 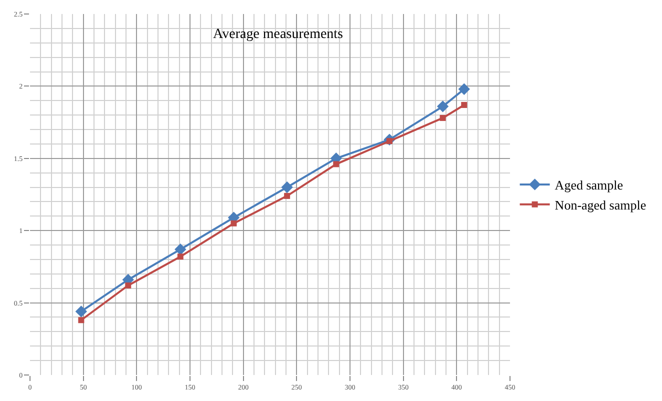 What do you see at coordinates (589, 185) in the screenshot?
I see `legend-label: Aged sample` at bounding box center [589, 185].